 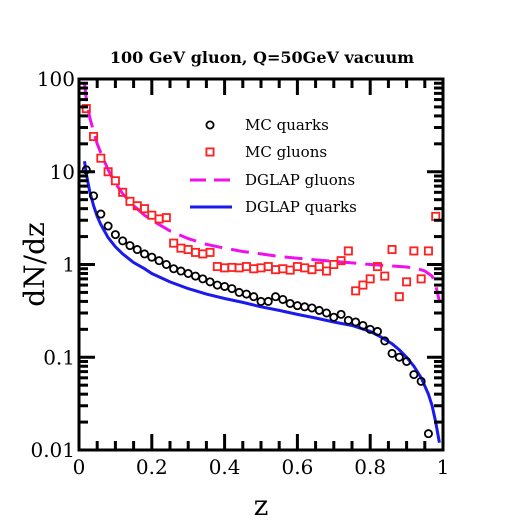 What do you see at coordinates (262, 57) in the screenshot?
I see `chart-title: 100 GeV gluon, Q=50GeV vacuum` at bounding box center [262, 57].